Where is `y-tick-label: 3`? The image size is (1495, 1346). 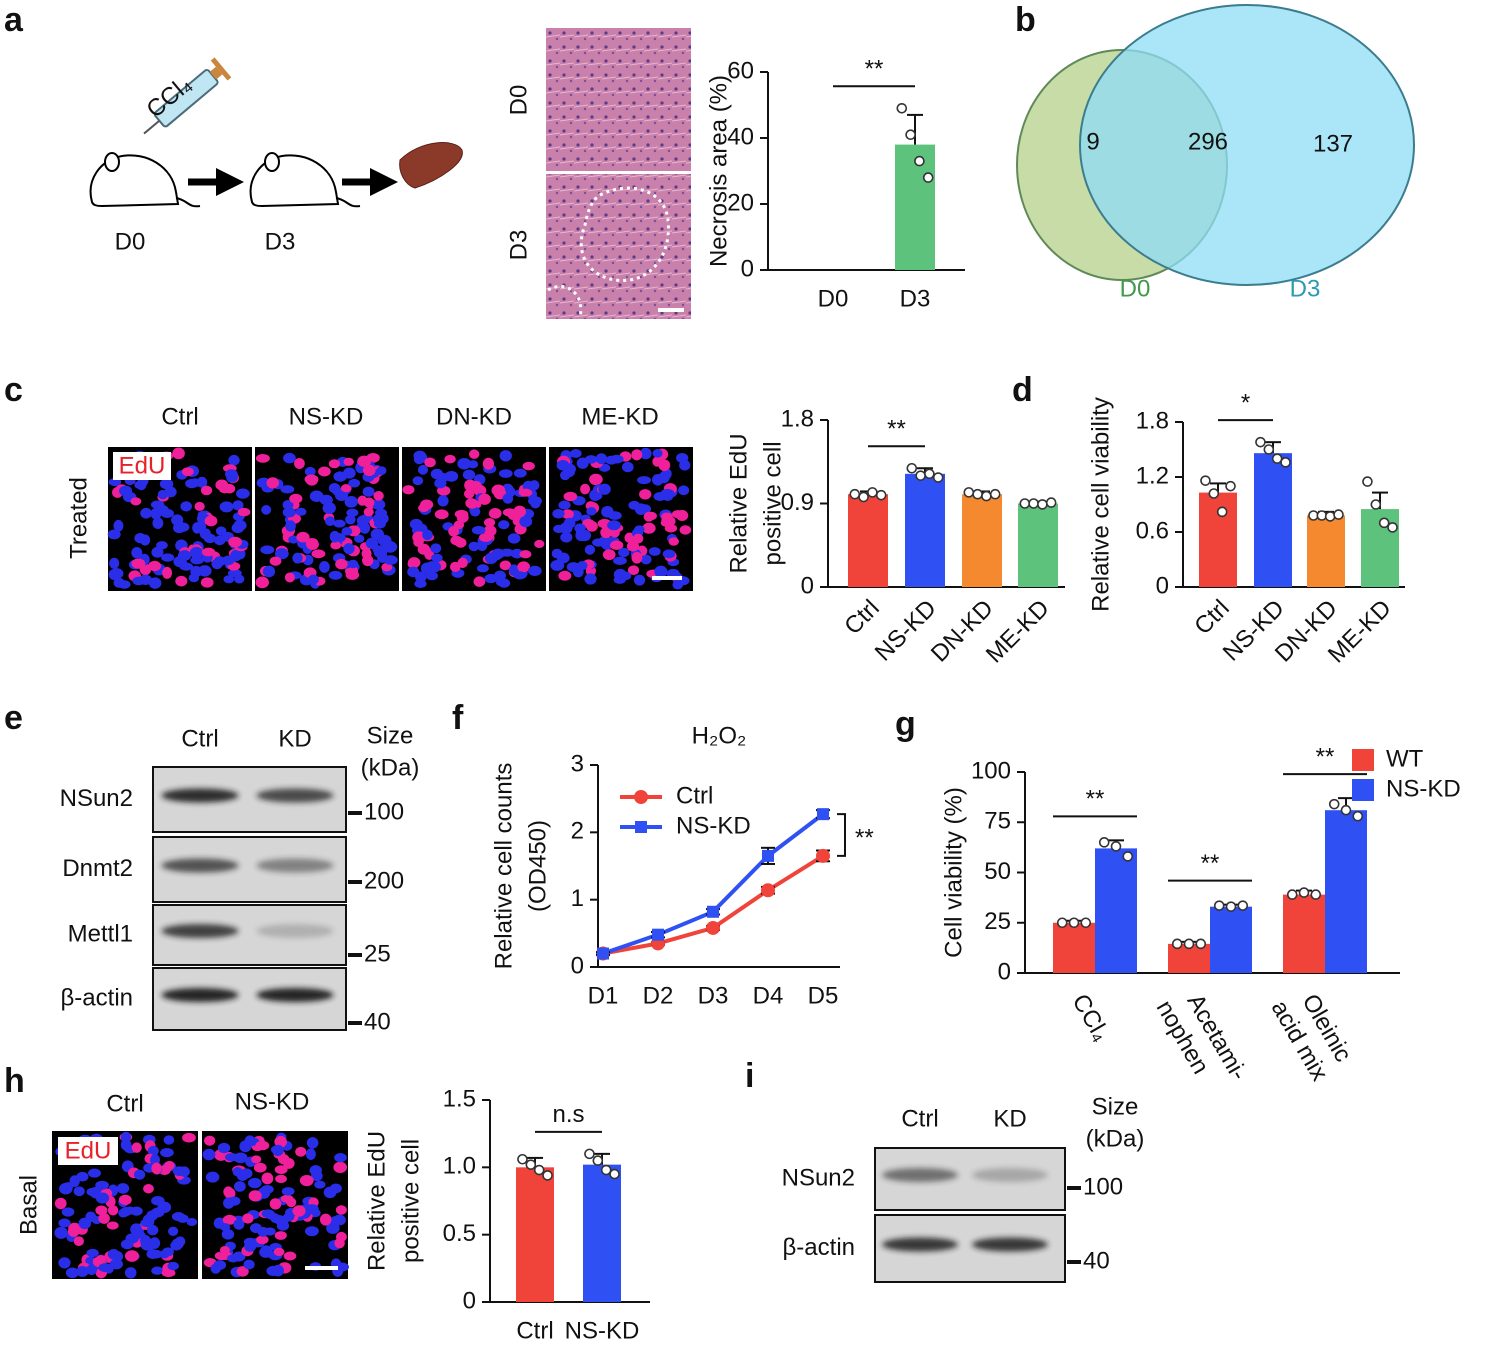 y-tick-label: 3 is located at coordinates (577, 763).